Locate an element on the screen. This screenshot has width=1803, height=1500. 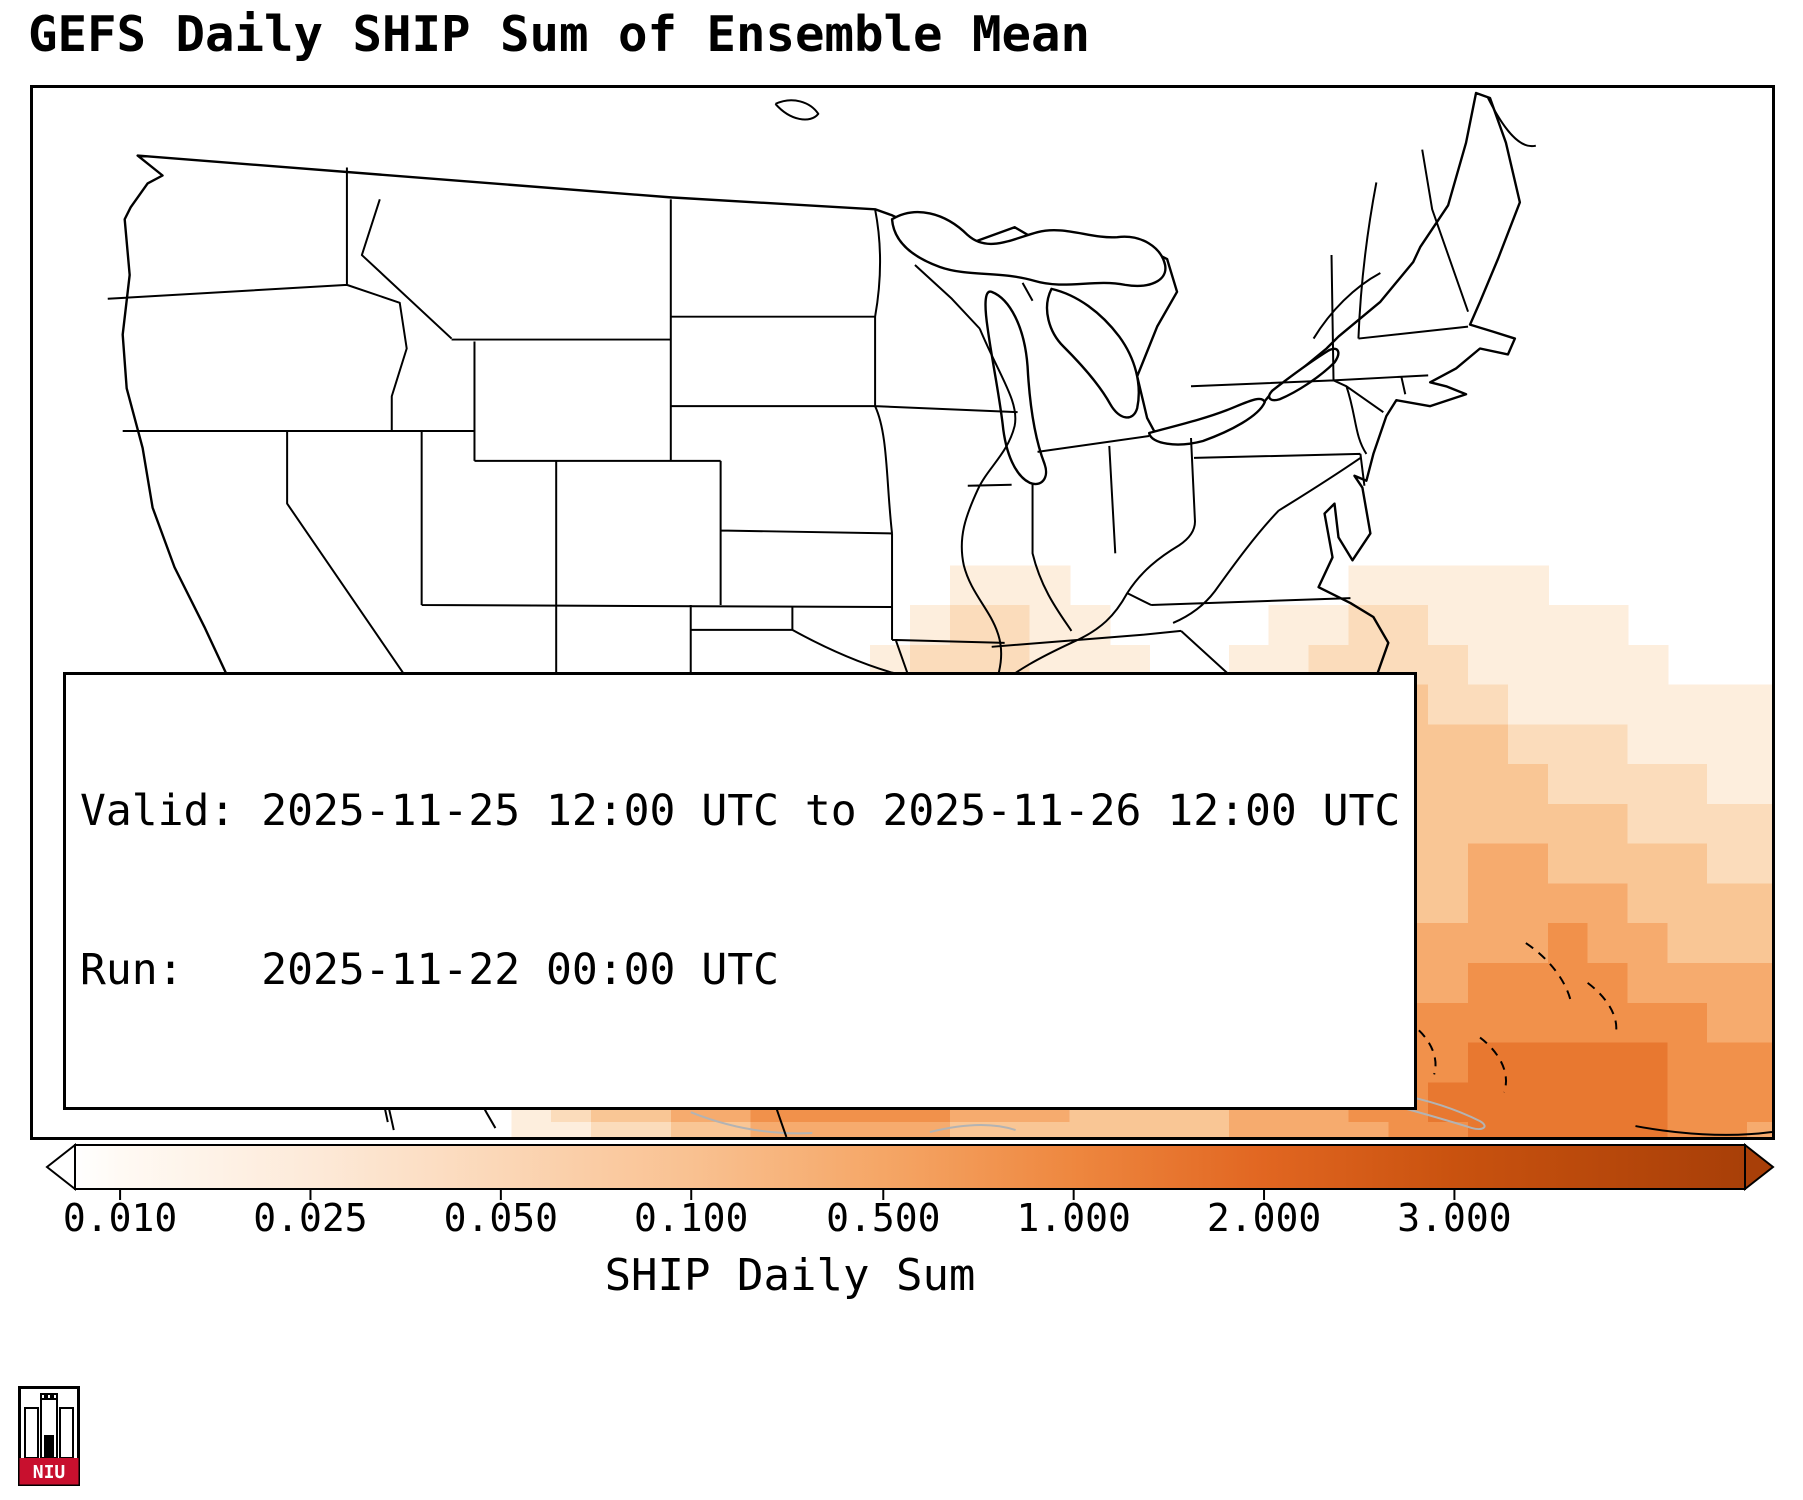
lake-michigan is located at coordinates (1016, 388).